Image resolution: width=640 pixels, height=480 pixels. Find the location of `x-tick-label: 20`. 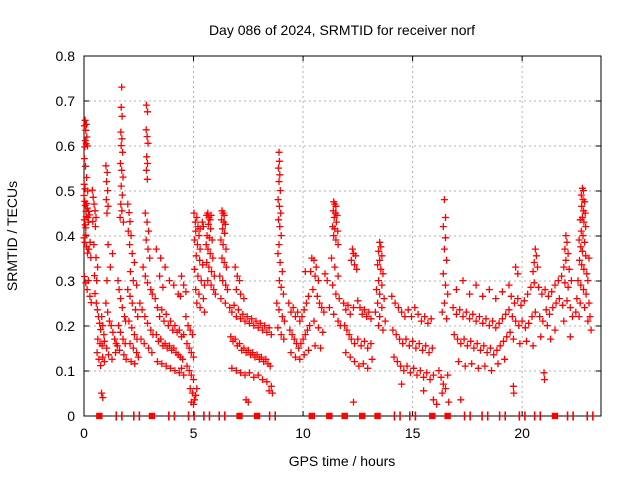

x-tick-label: 20 is located at coordinates (522, 433).